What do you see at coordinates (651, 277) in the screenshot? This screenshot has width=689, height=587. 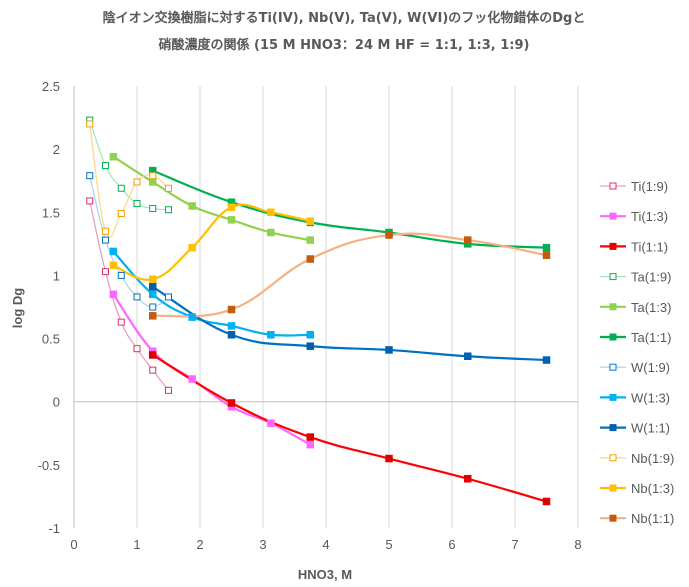 I see `legend-label-ta-1-9: Ta(1:9)` at bounding box center [651, 277].